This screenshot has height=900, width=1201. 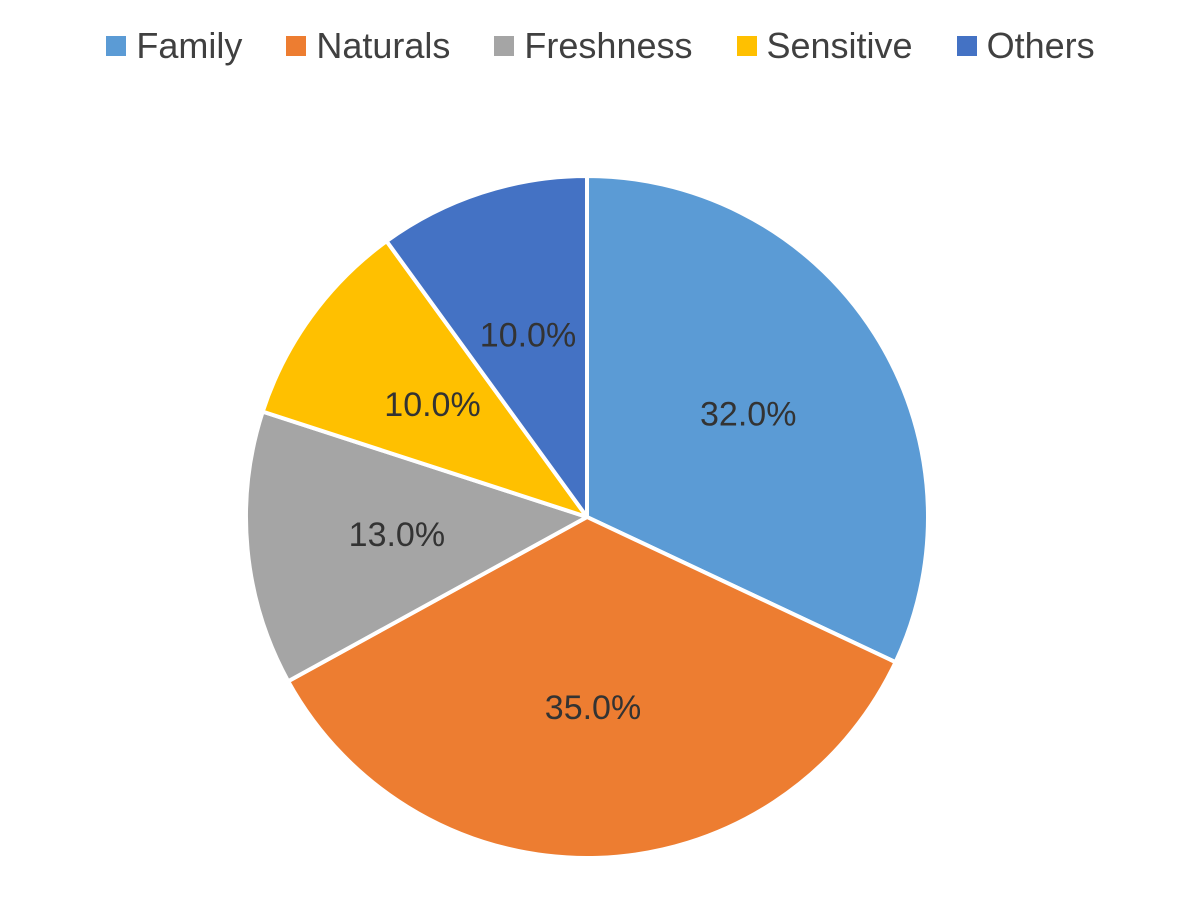 What do you see at coordinates (397, 535) in the screenshot?
I see `data-label-freshness: 13.0%` at bounding box center [397, 535].